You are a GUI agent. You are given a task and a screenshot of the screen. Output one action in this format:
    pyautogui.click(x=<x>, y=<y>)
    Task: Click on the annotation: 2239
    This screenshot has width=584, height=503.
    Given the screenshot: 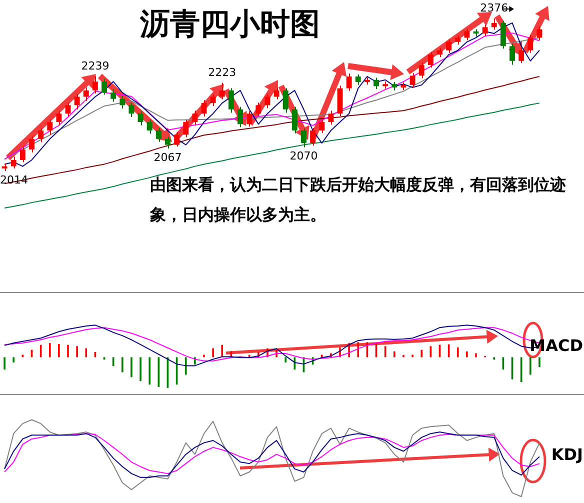 What is the action you would take?
    pyautogui.click(x=95, y=65)
    